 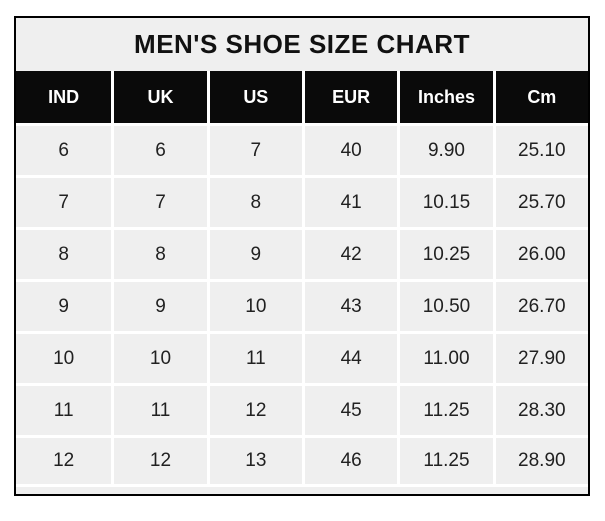 I want to click on table-cell-cm: 27.90, so click(x=540, y=357).